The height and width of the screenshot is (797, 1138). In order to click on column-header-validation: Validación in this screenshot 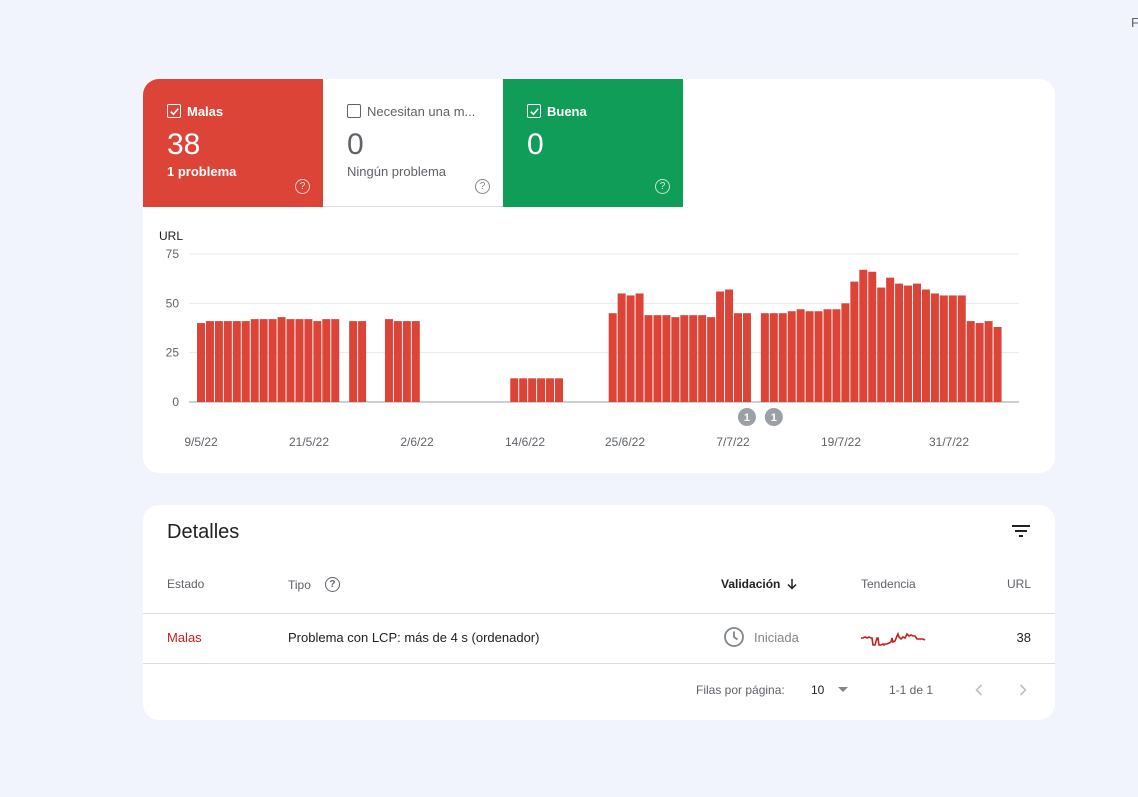, I will do `click(759, 584)`.